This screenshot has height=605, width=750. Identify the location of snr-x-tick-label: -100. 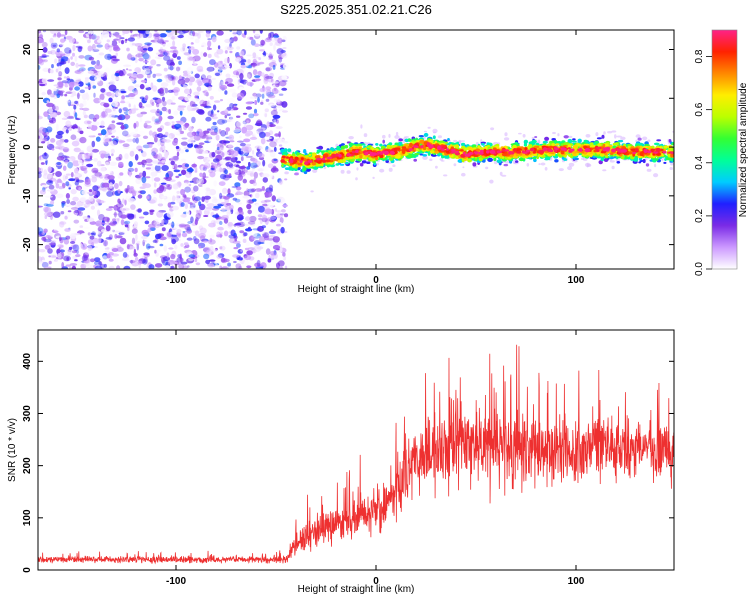
(176, 581).